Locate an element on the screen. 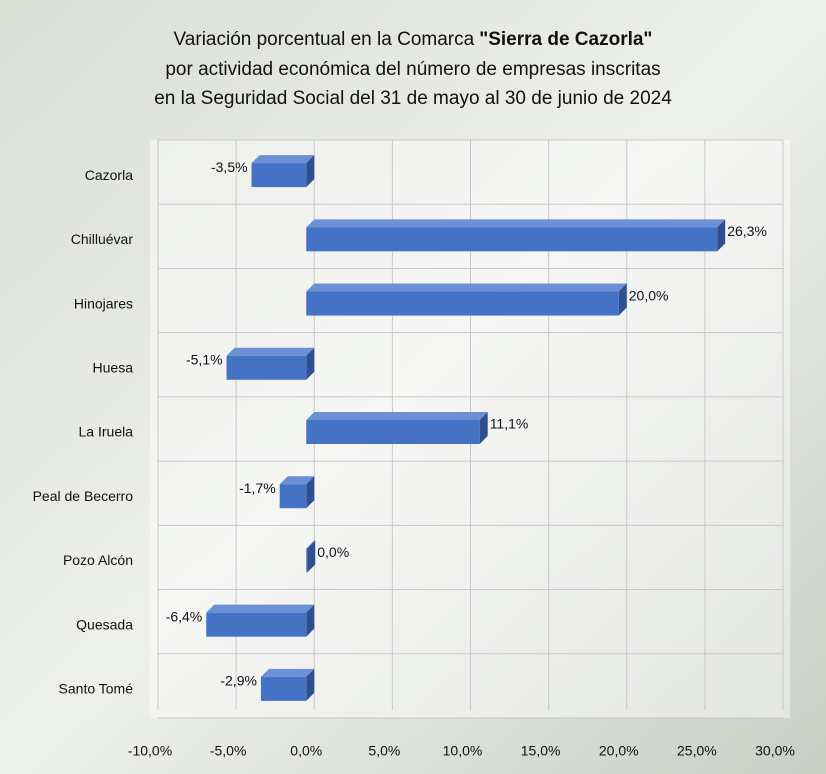 Image resolution: width=826 pixels, height=774 pixels. x-tick-label: 15,0% is located at coordinates (541, 751).